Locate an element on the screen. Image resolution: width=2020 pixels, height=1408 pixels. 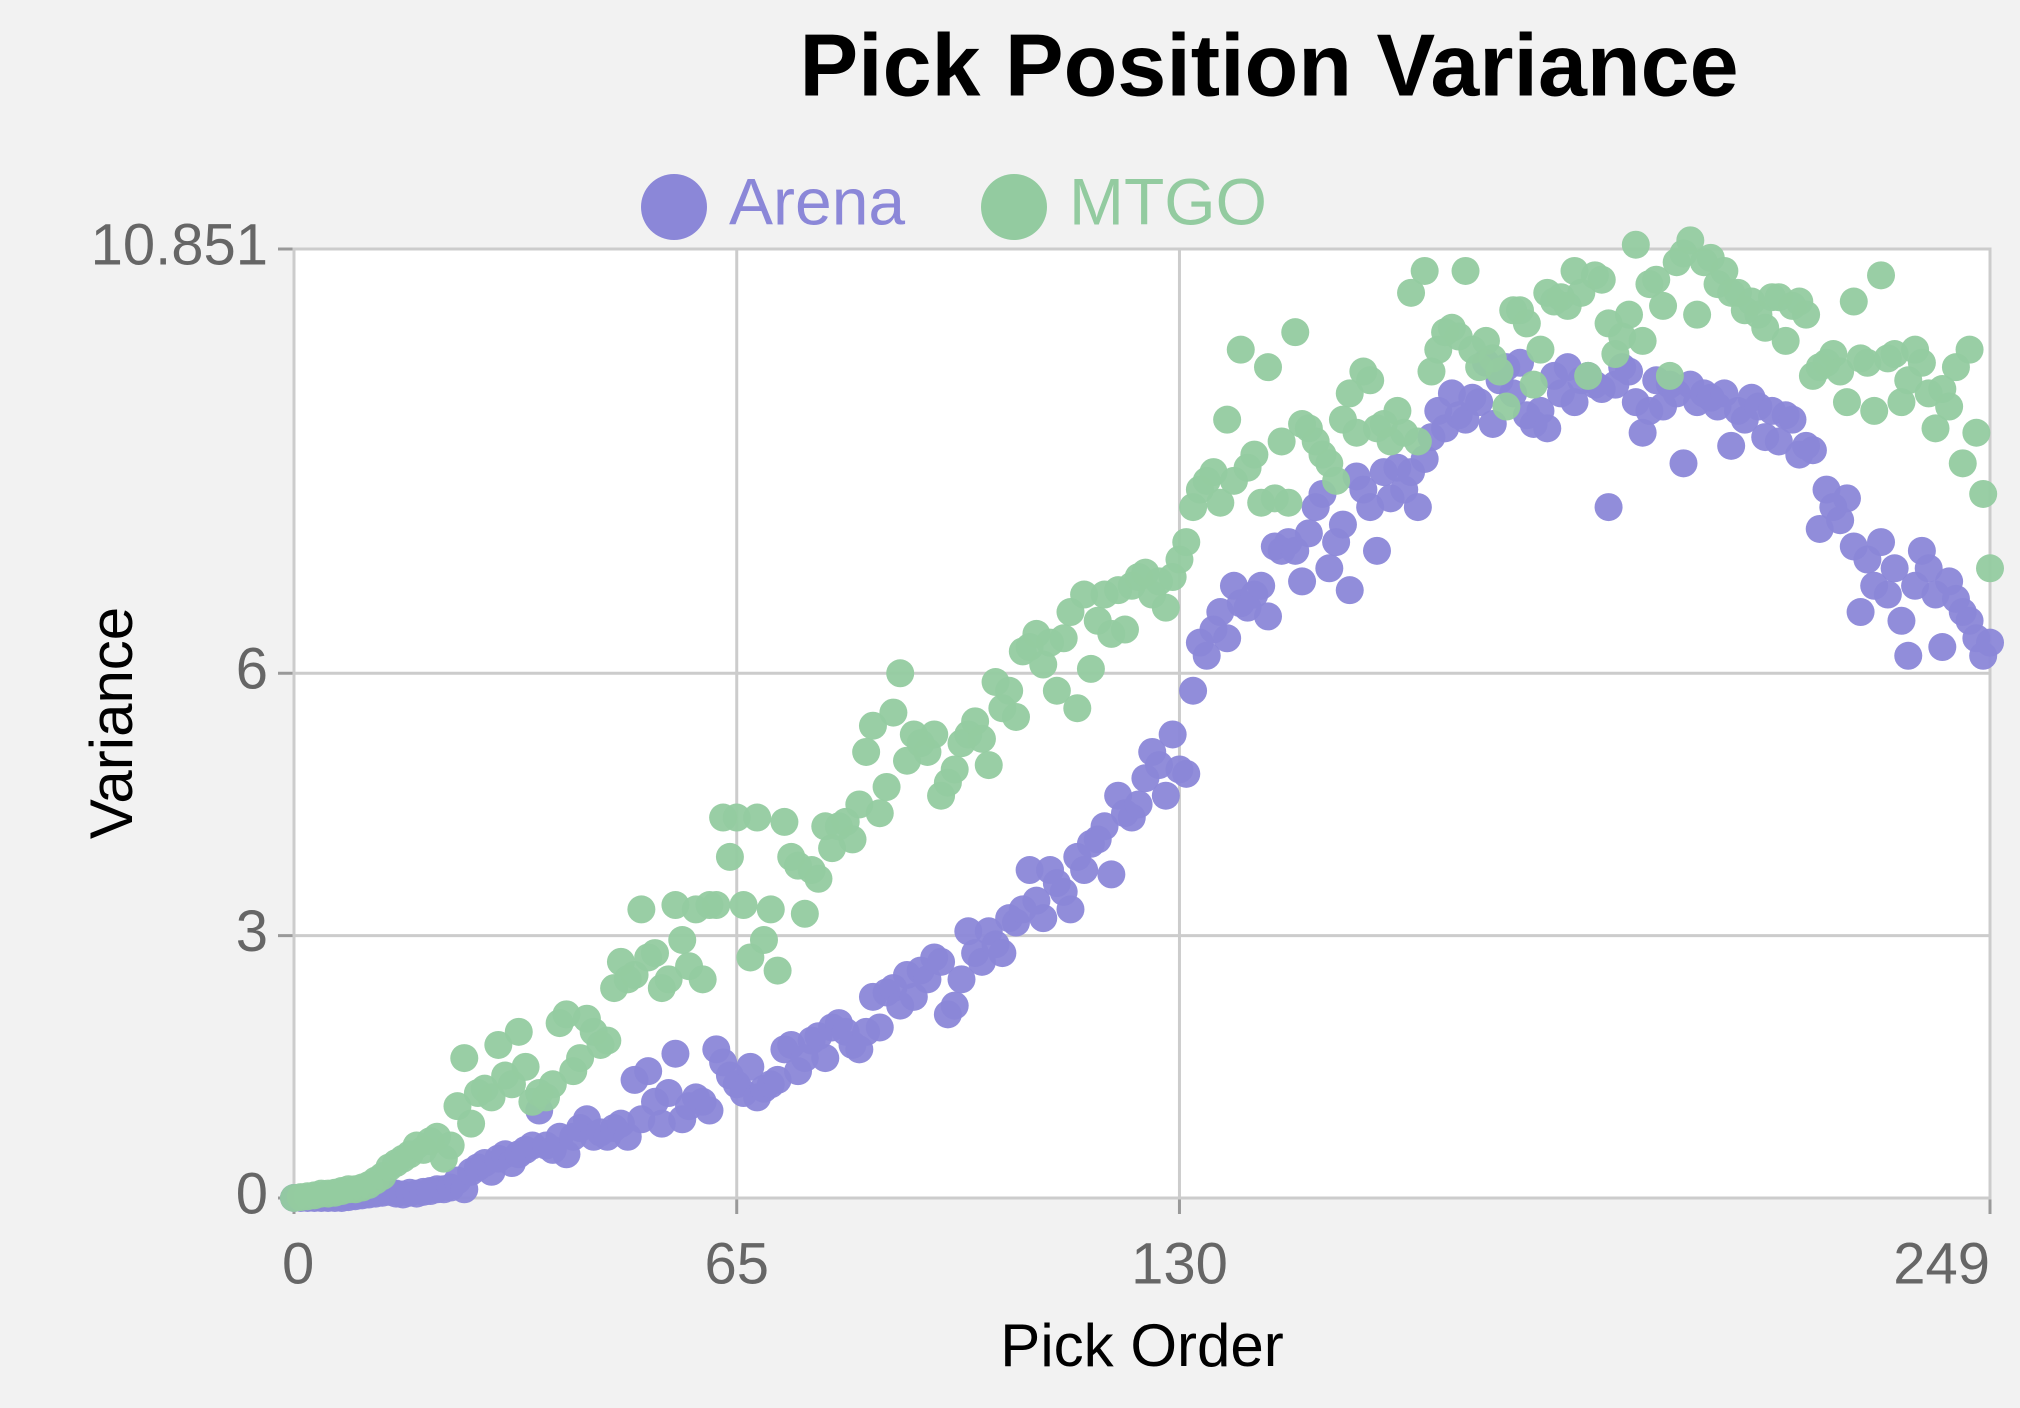
x-tick-label: 65 is located at coordinates (736, 1263).